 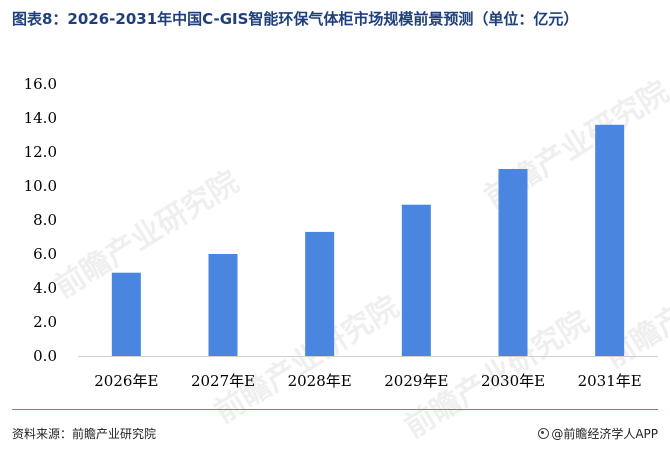 I want to click on x-tick-label: 2027年E, so click(x=223, y=381).